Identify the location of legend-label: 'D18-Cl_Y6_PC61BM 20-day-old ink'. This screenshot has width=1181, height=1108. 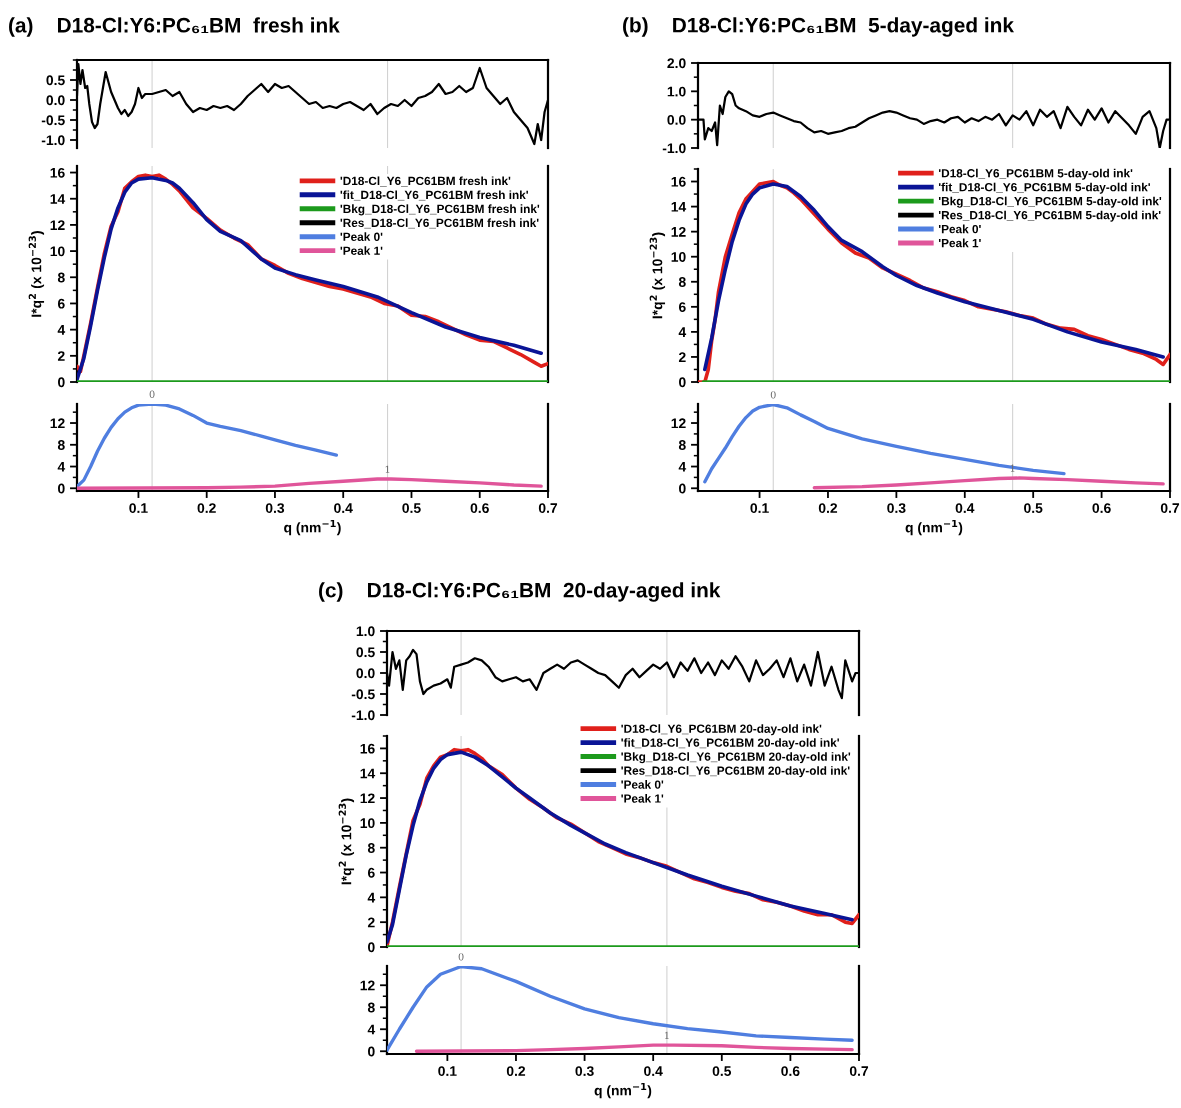
(721, 730).